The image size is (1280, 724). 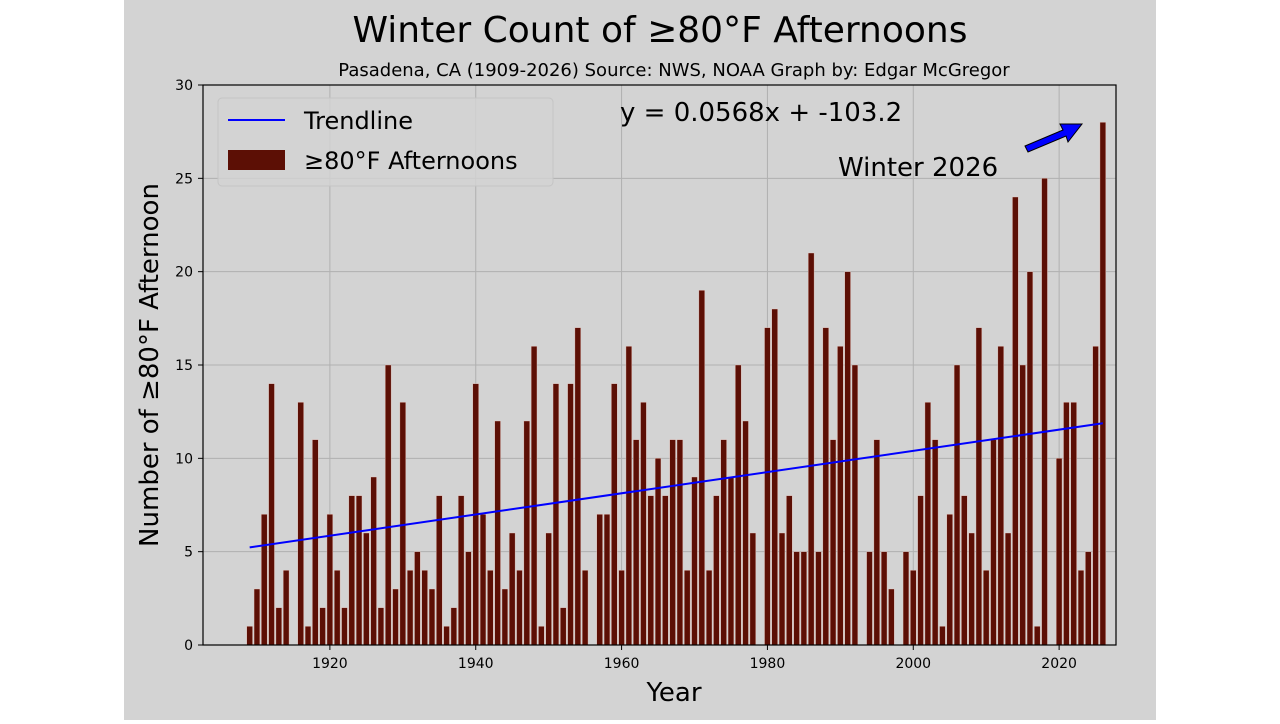 What do you see at coordinates (184, 179) in the screenshot?
I see `y-tick-label: 25` at bounding box center [184, 179].